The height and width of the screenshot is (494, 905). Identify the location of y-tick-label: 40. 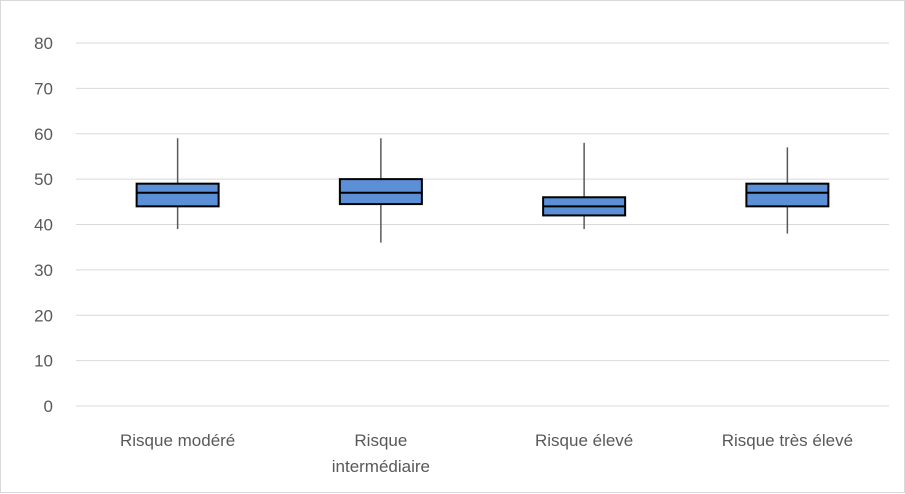
(43, 225).